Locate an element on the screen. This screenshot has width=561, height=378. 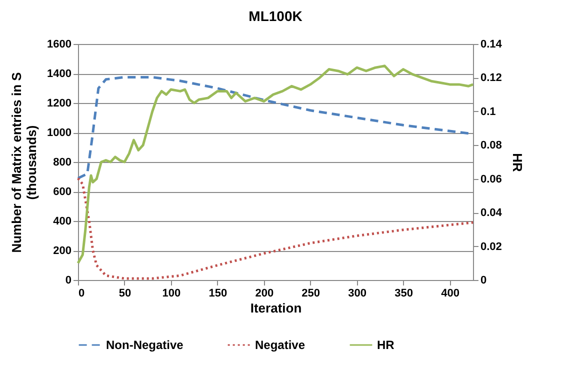
y-tick-label: 800 is located at coordinates (62, 162).